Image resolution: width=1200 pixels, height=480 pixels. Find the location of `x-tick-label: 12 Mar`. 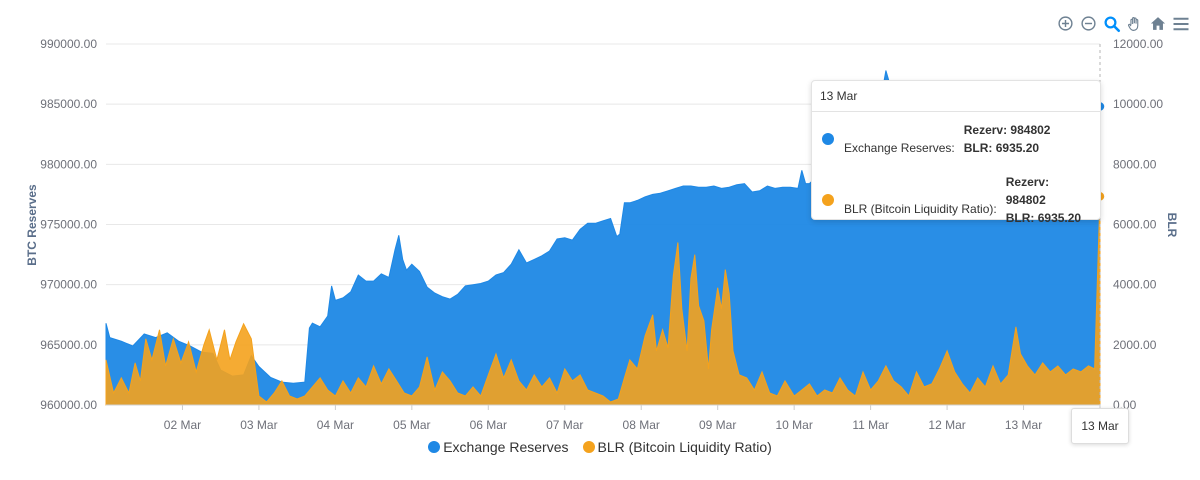

x-tick-label: 12 Mar is located at coordinates (946, 425).